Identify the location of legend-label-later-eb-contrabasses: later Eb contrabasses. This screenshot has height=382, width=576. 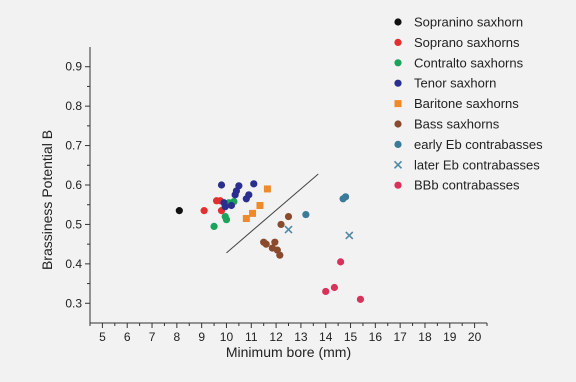
(477, 164).